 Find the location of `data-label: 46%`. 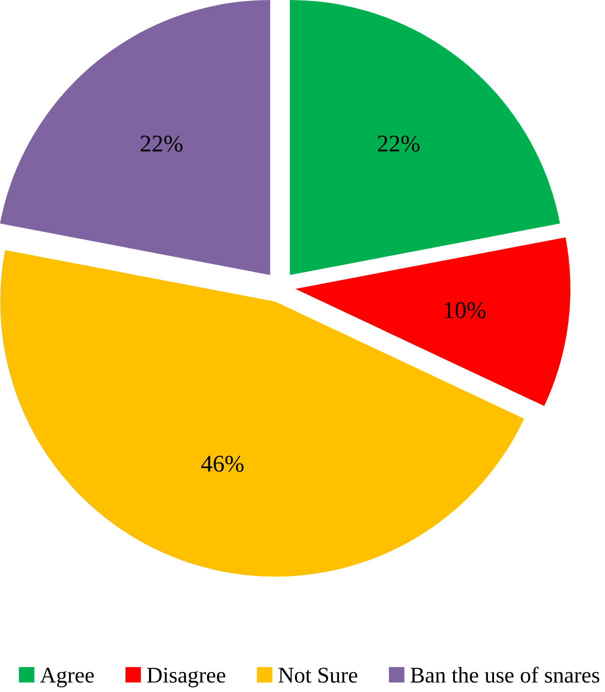

data-label: 46% is located at coordinates (222, 464).